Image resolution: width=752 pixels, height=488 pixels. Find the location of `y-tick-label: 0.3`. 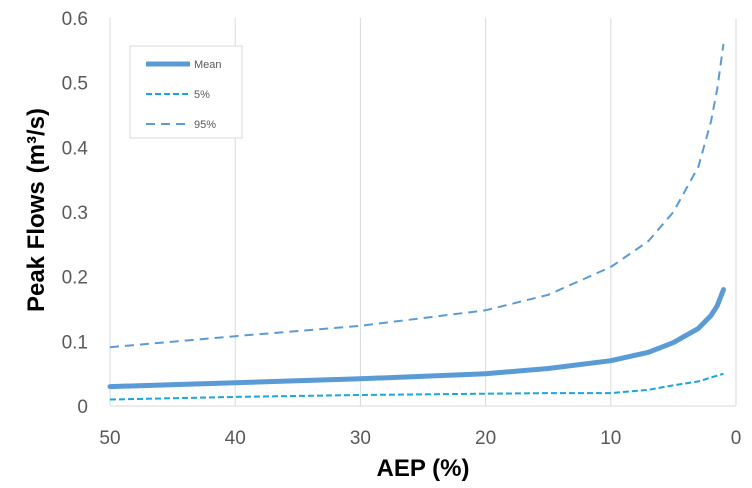

y-tick-label: 0.3 is located at coordinates (75, 213).